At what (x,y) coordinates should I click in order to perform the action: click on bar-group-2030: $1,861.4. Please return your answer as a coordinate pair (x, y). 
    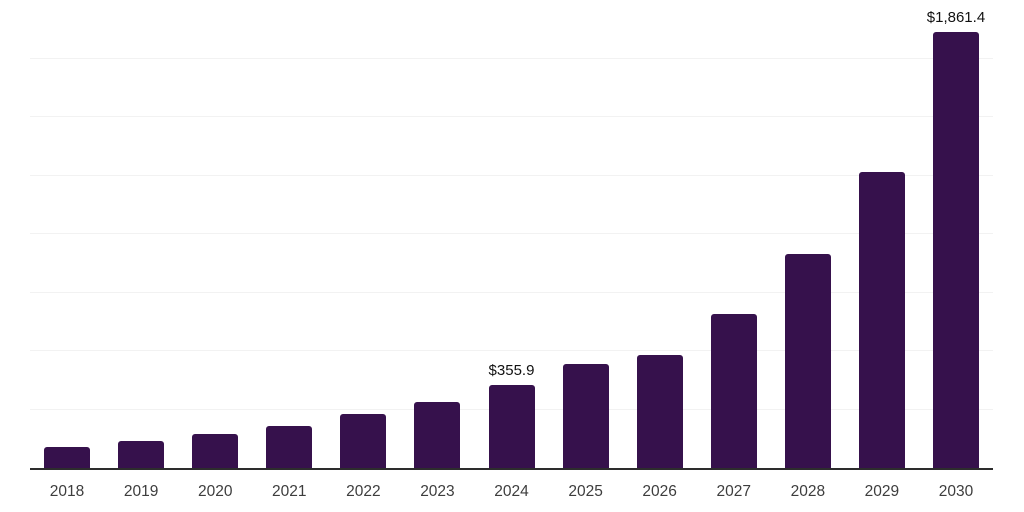
    Looking at the image, I should click on (956, 234).